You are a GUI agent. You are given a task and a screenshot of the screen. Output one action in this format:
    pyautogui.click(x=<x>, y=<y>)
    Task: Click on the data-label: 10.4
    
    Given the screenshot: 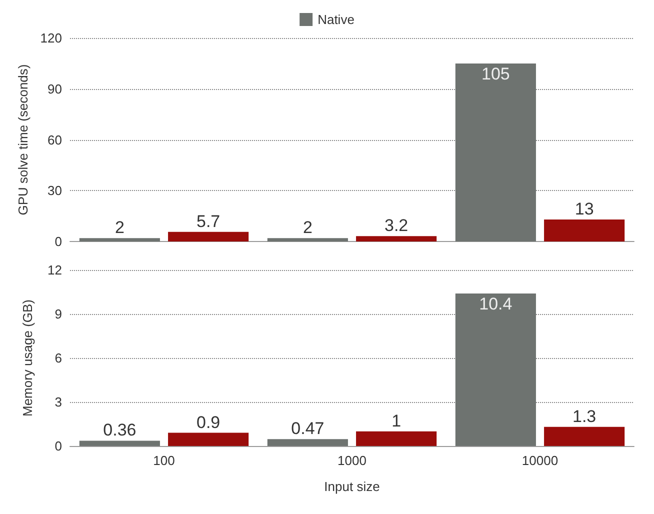 What is the action you would take?
    pyautogui.click(x=495, y=304)
    